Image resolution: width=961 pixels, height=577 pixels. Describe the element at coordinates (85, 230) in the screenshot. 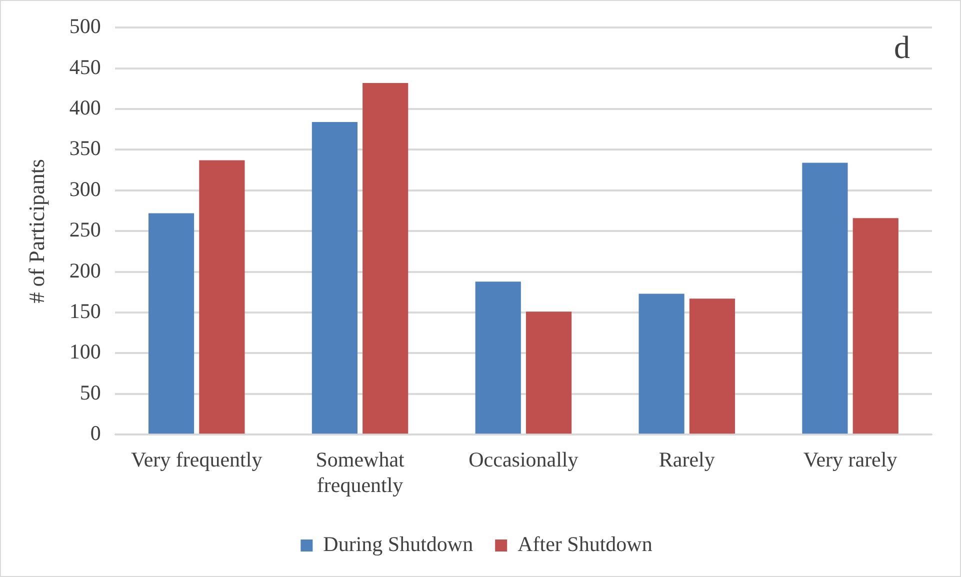

I see `y-tick-label: 250` at that location.